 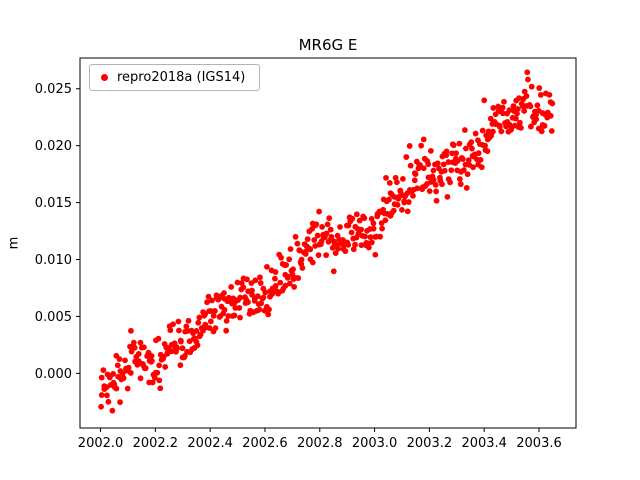 What do you see at coordinates (53, 203) in the screenshot?
I see `y-tick-label: 0.015` at bounding box center [53, 203].